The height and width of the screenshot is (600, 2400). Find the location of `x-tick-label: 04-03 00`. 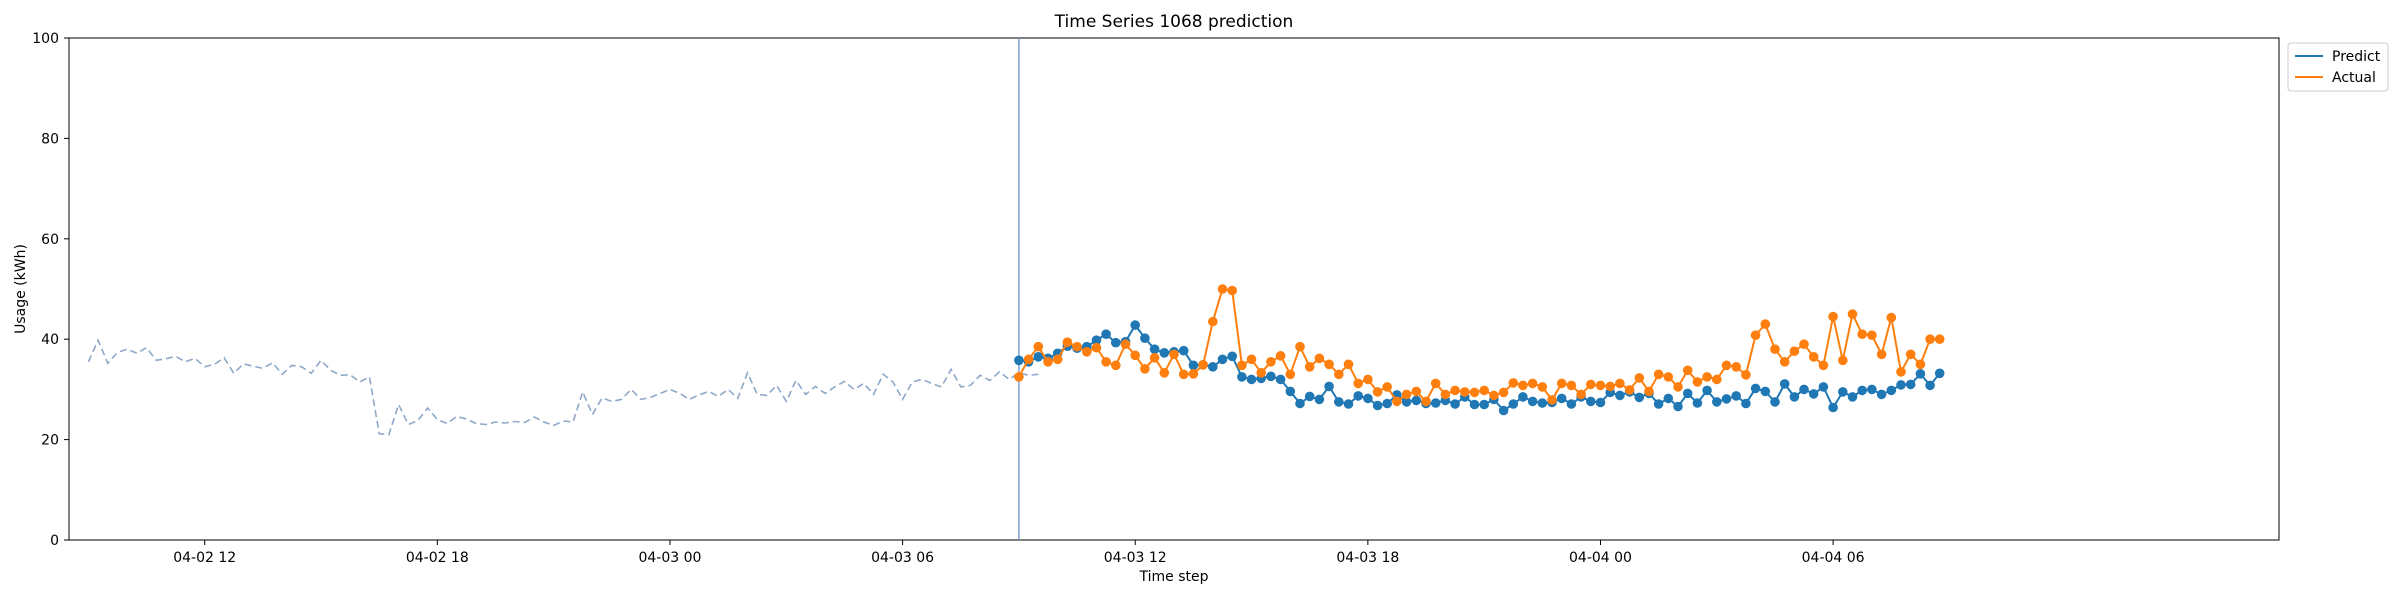

x-tick-label: 04-03 00 is located at coordinates (669, 558).